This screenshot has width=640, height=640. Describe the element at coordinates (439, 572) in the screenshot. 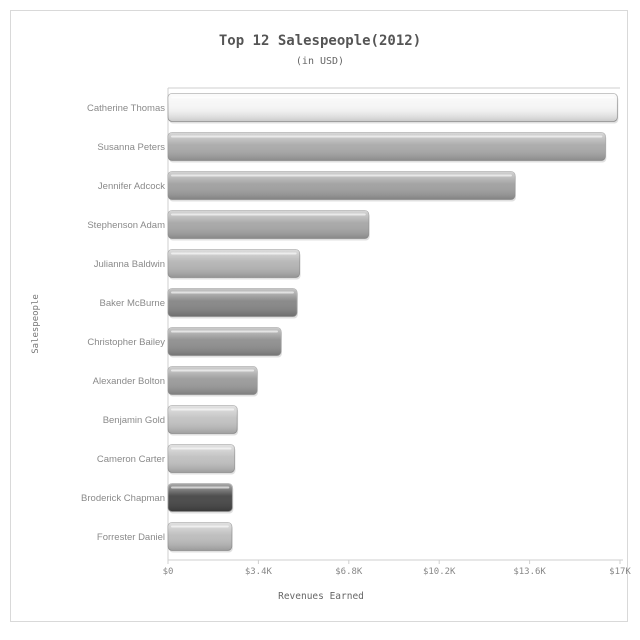

I see `x-tick-label: $10.2K` at that location.